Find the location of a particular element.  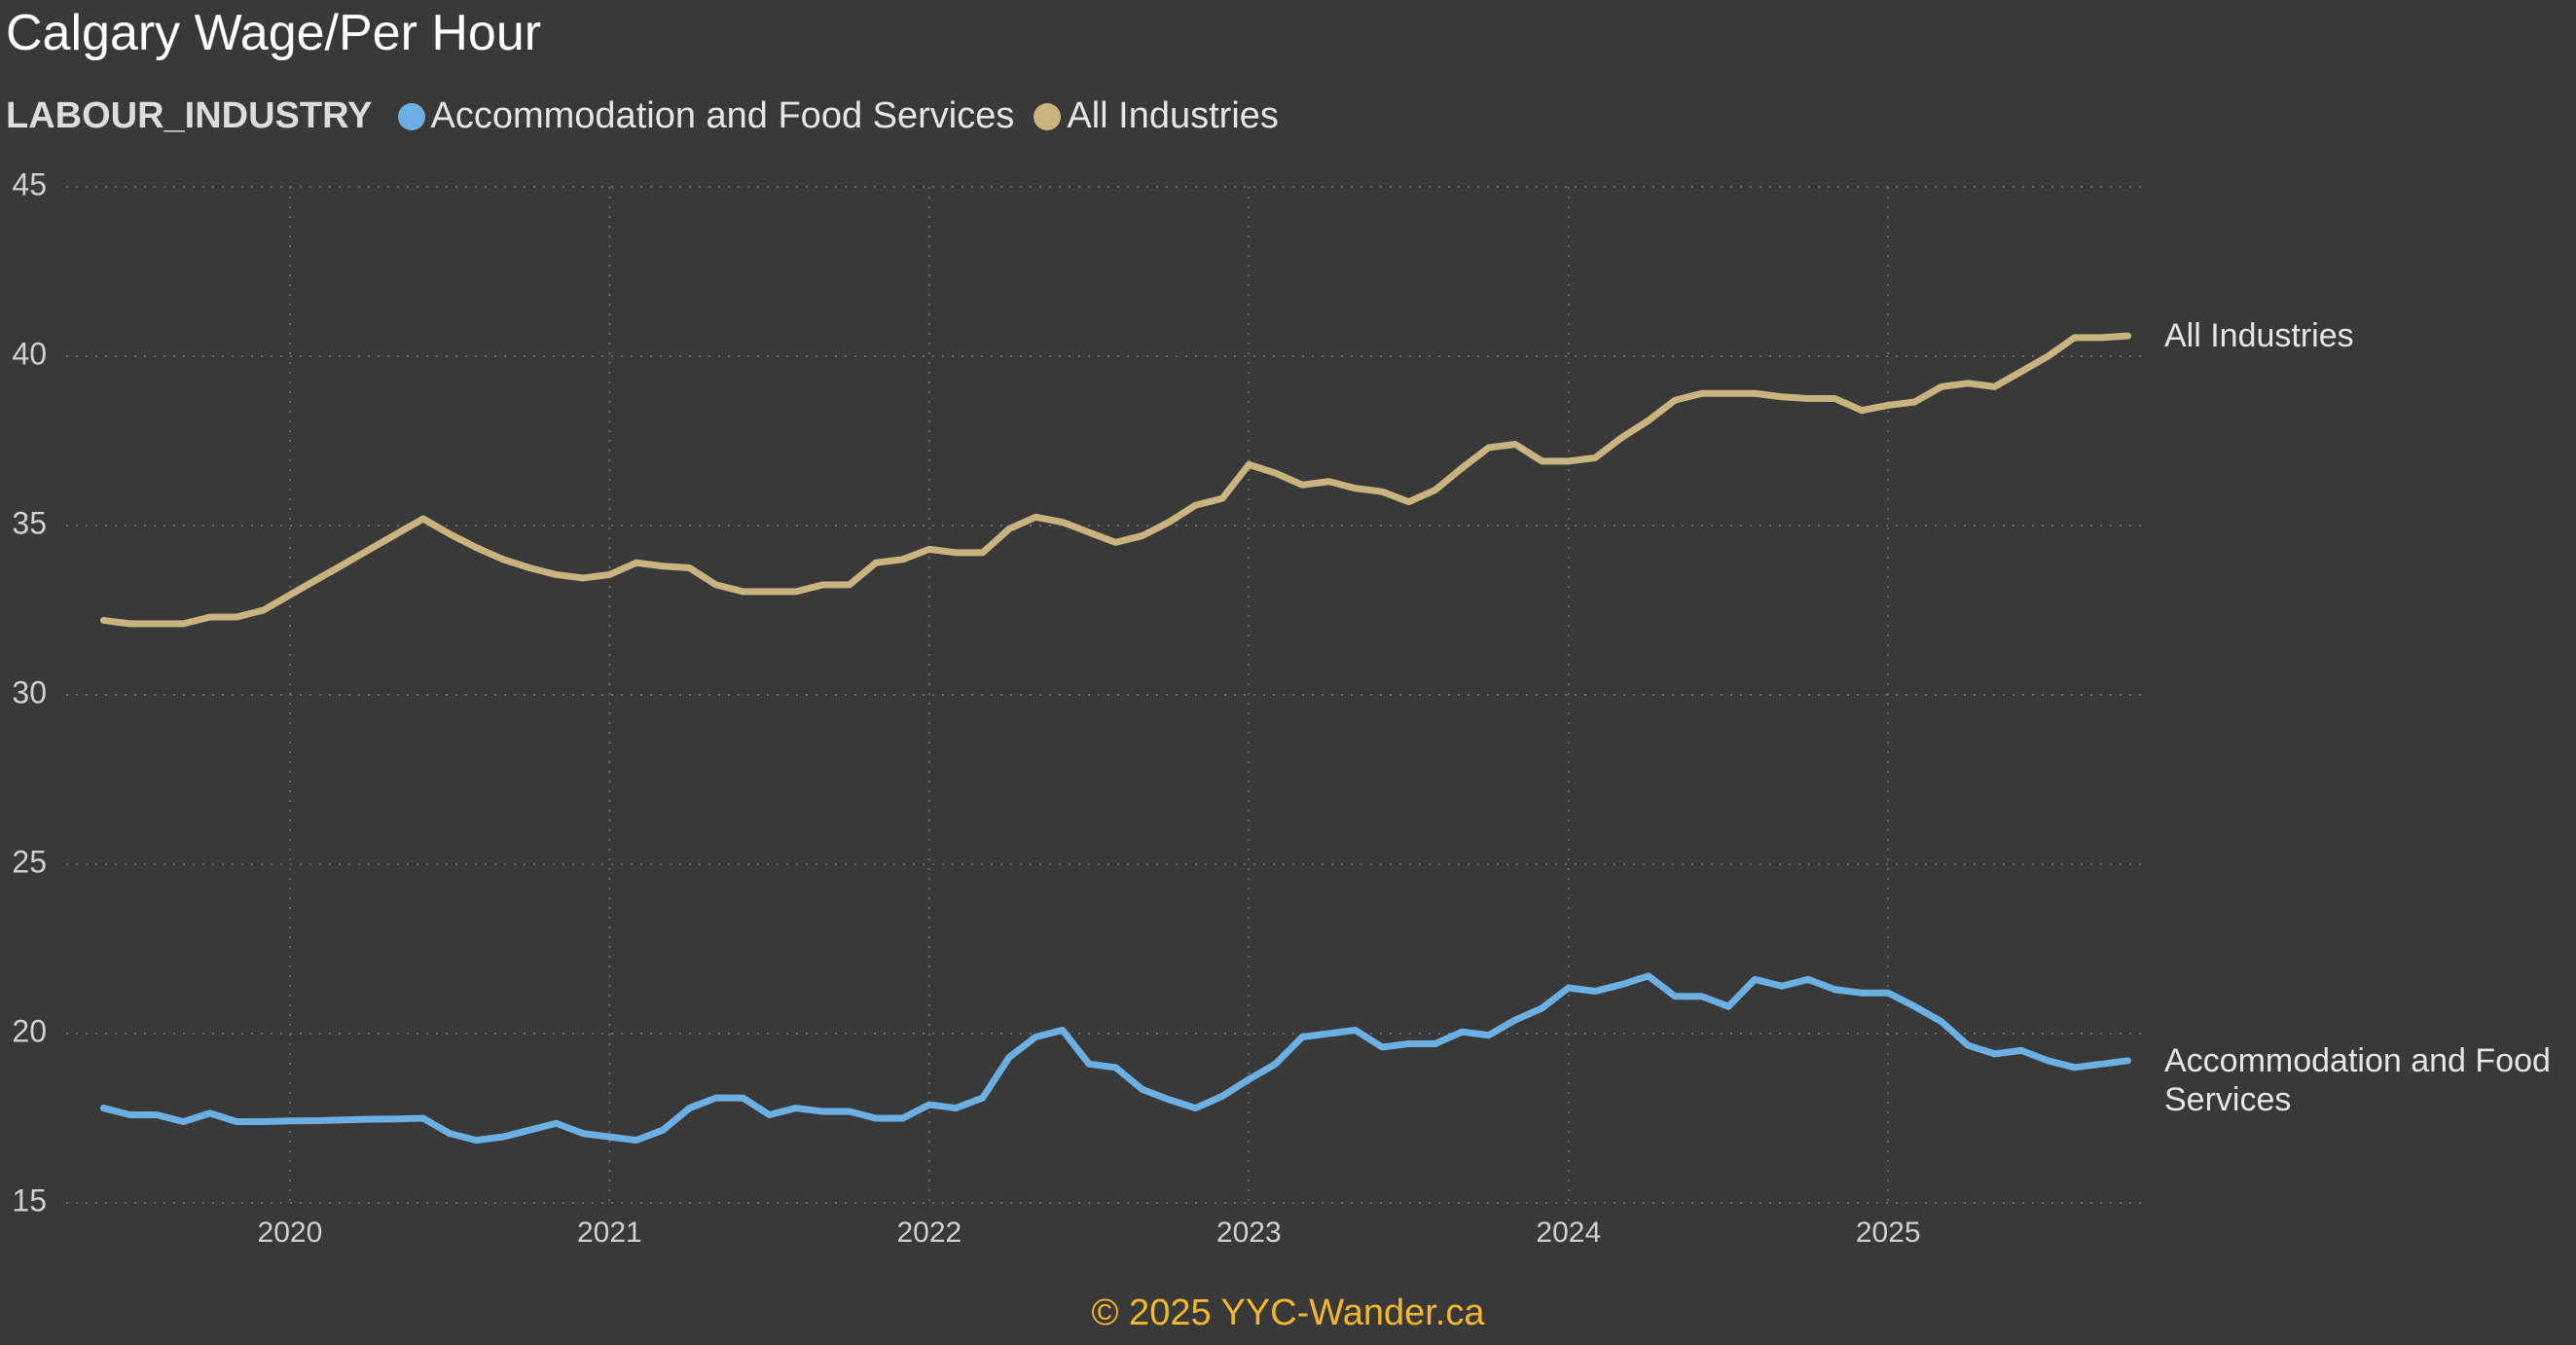

y-tick-label: 30 is located at coordinates (29, 691).